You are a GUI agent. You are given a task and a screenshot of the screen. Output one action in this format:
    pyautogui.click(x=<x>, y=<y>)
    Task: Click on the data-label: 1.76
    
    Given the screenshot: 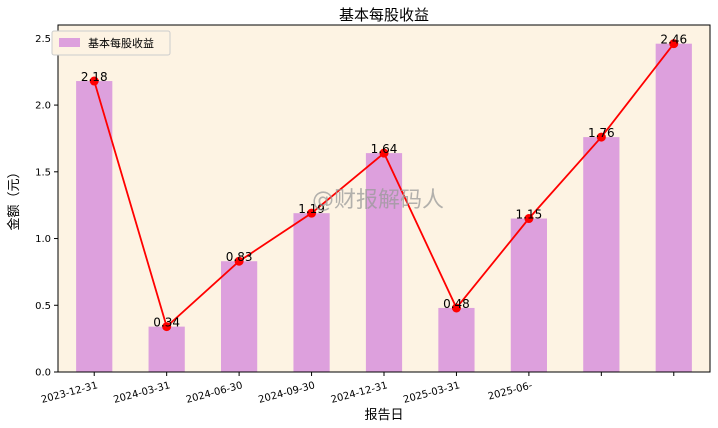 What is the action you would take?
    pyautogui.click(x=601, y=133)
    